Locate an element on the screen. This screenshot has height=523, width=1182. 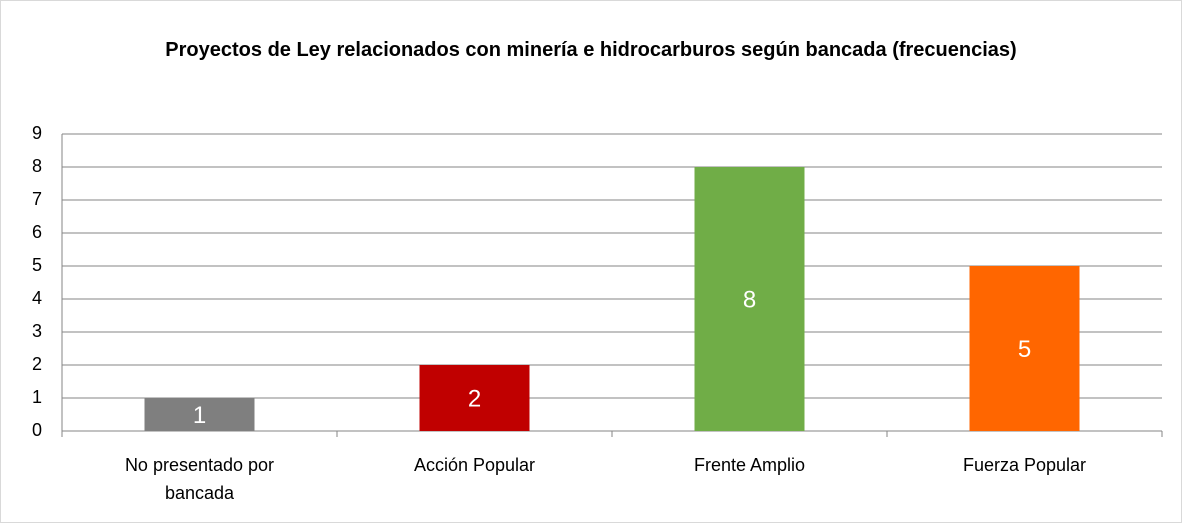
x-tick-label: Fuerza Popular is located at coordinates (1024, 465).